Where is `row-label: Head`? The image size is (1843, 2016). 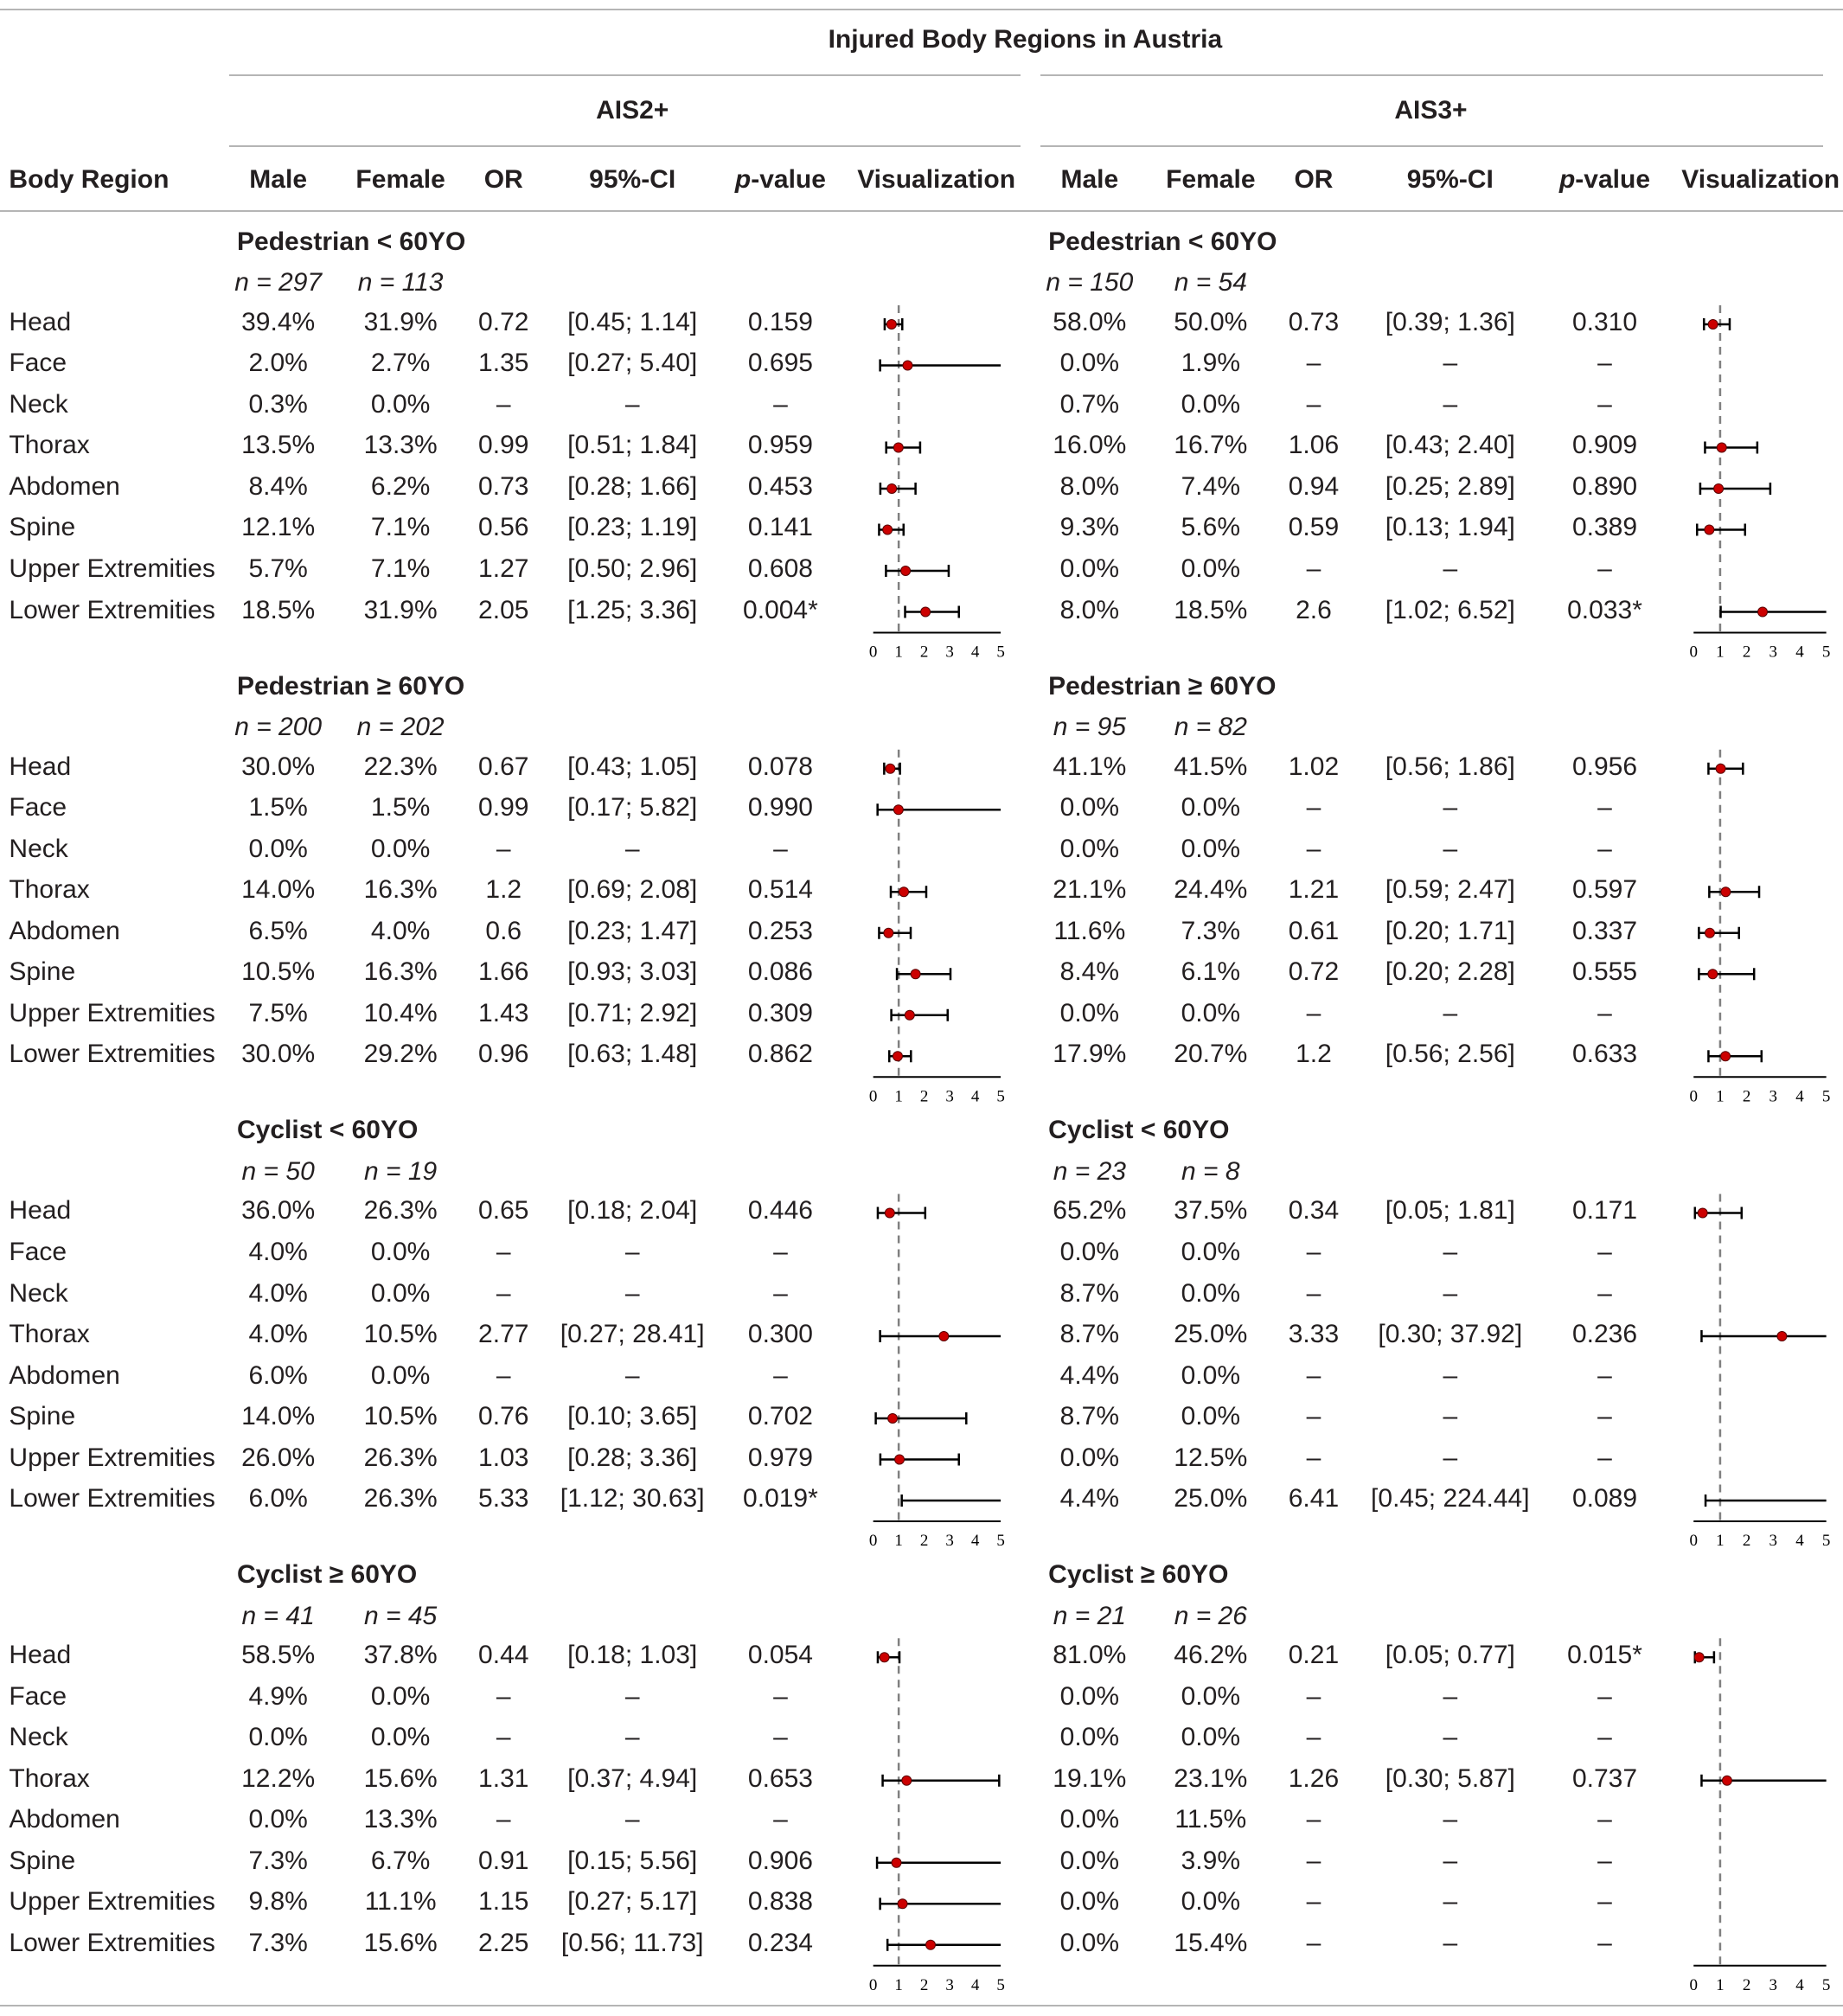 row-label: Head is located at coordinates (40, 766).